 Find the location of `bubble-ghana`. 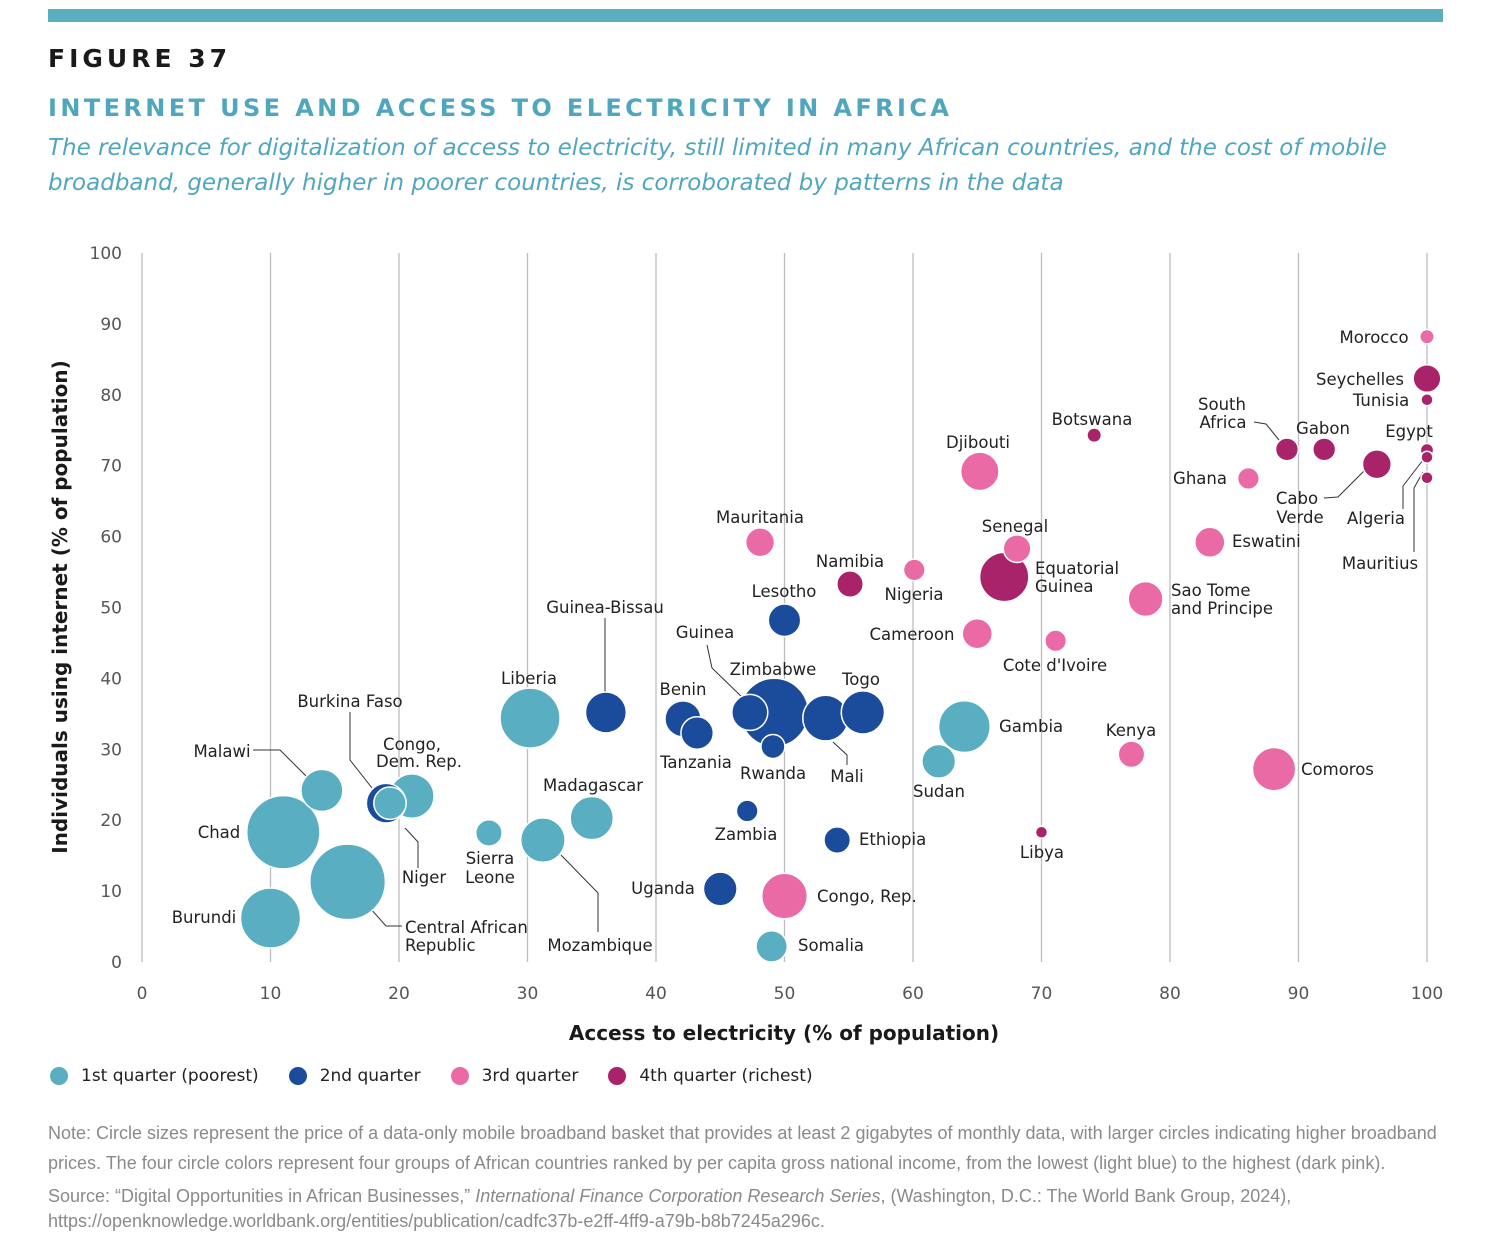

bubble-ghana is located at coordinates (1248, 478).